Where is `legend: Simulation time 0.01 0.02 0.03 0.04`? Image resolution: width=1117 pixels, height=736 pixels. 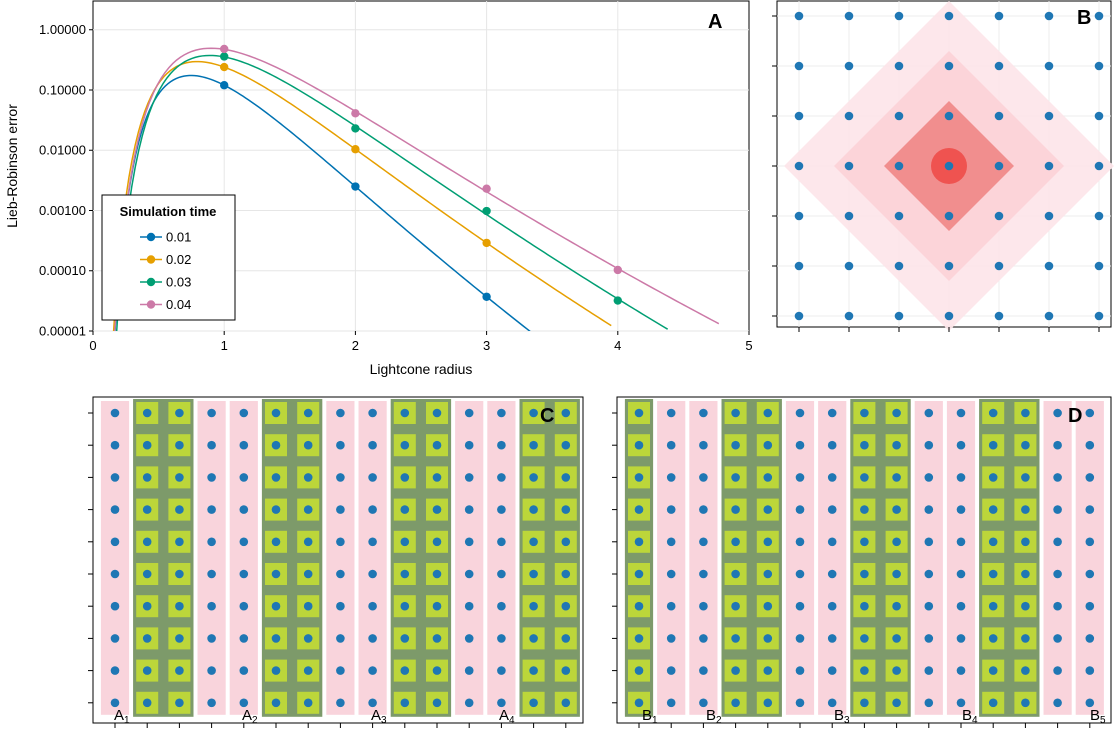
legend: Simulation time 0.01 0.02 0.03 0.04 is located at coordinates (168, 257).